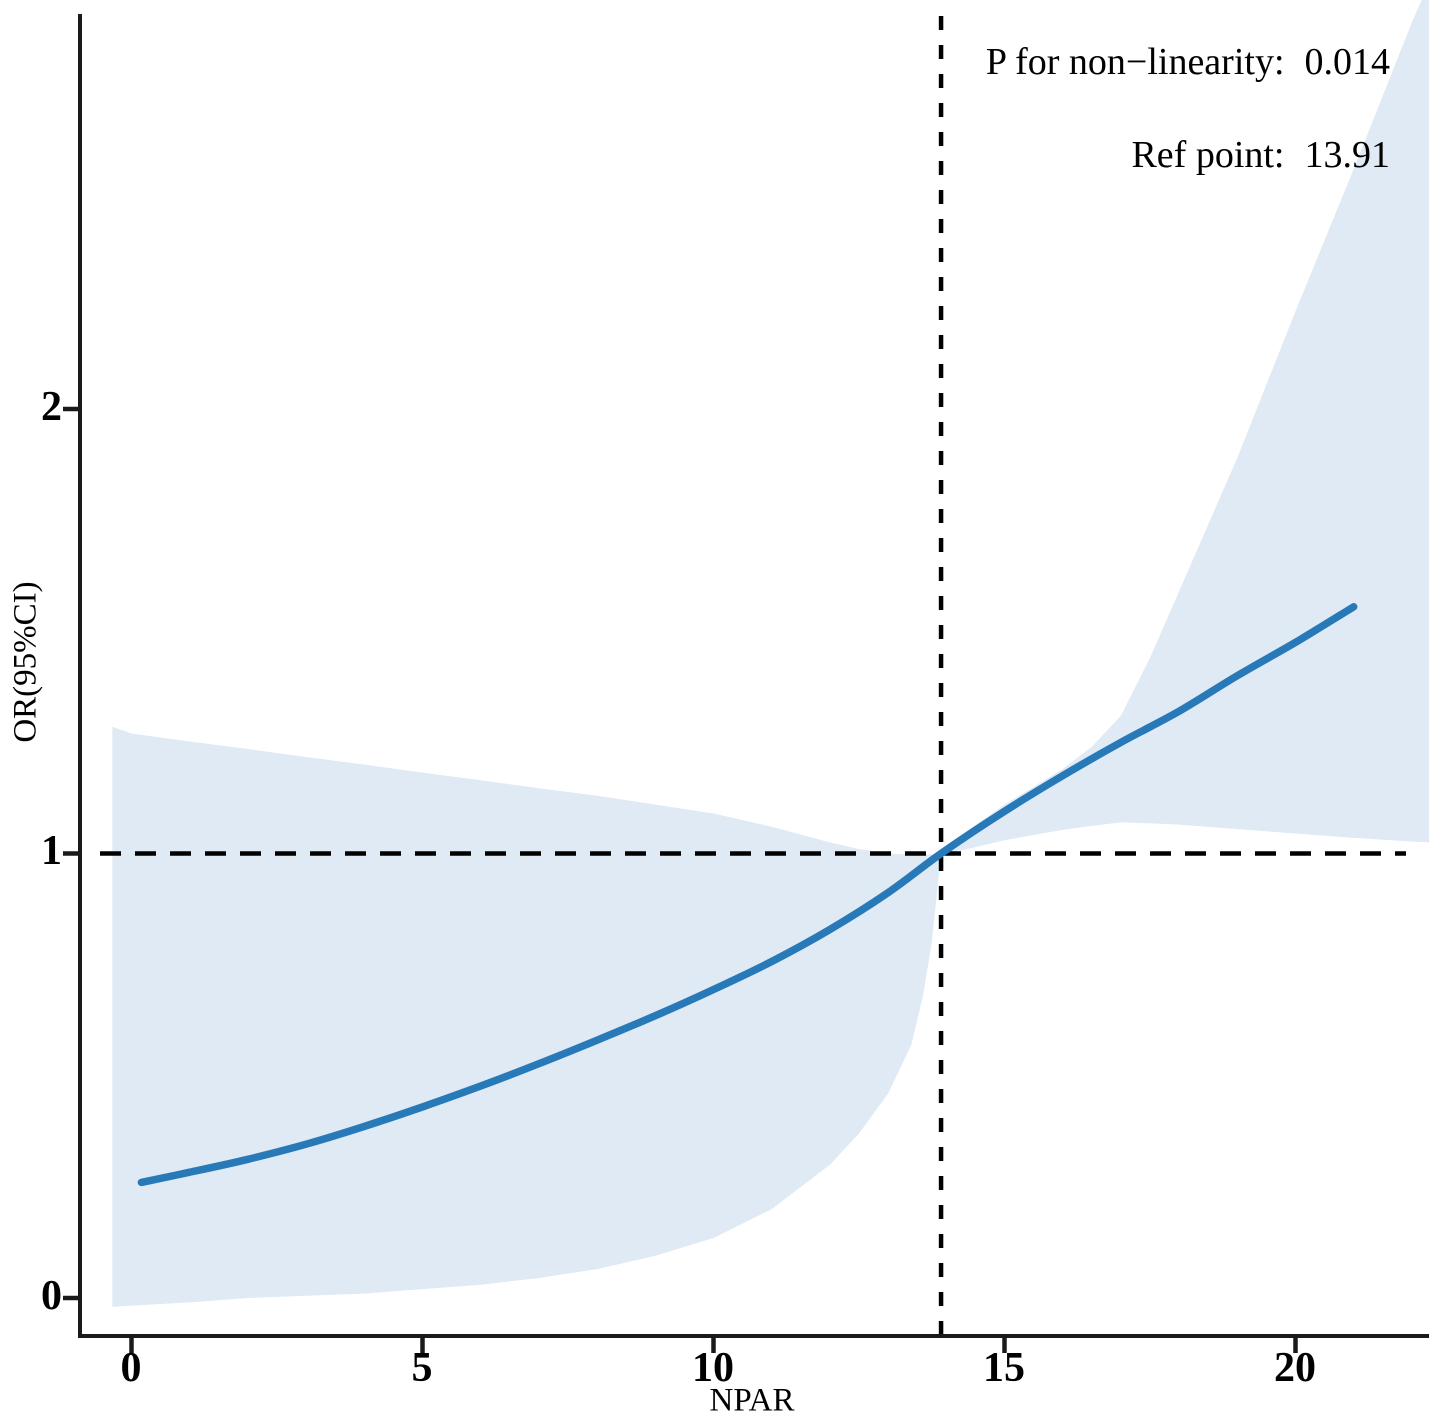  Describe the element at coordinates (713, 1368) in the screenshot. I see `x-tick-label-10: 10` at that location.